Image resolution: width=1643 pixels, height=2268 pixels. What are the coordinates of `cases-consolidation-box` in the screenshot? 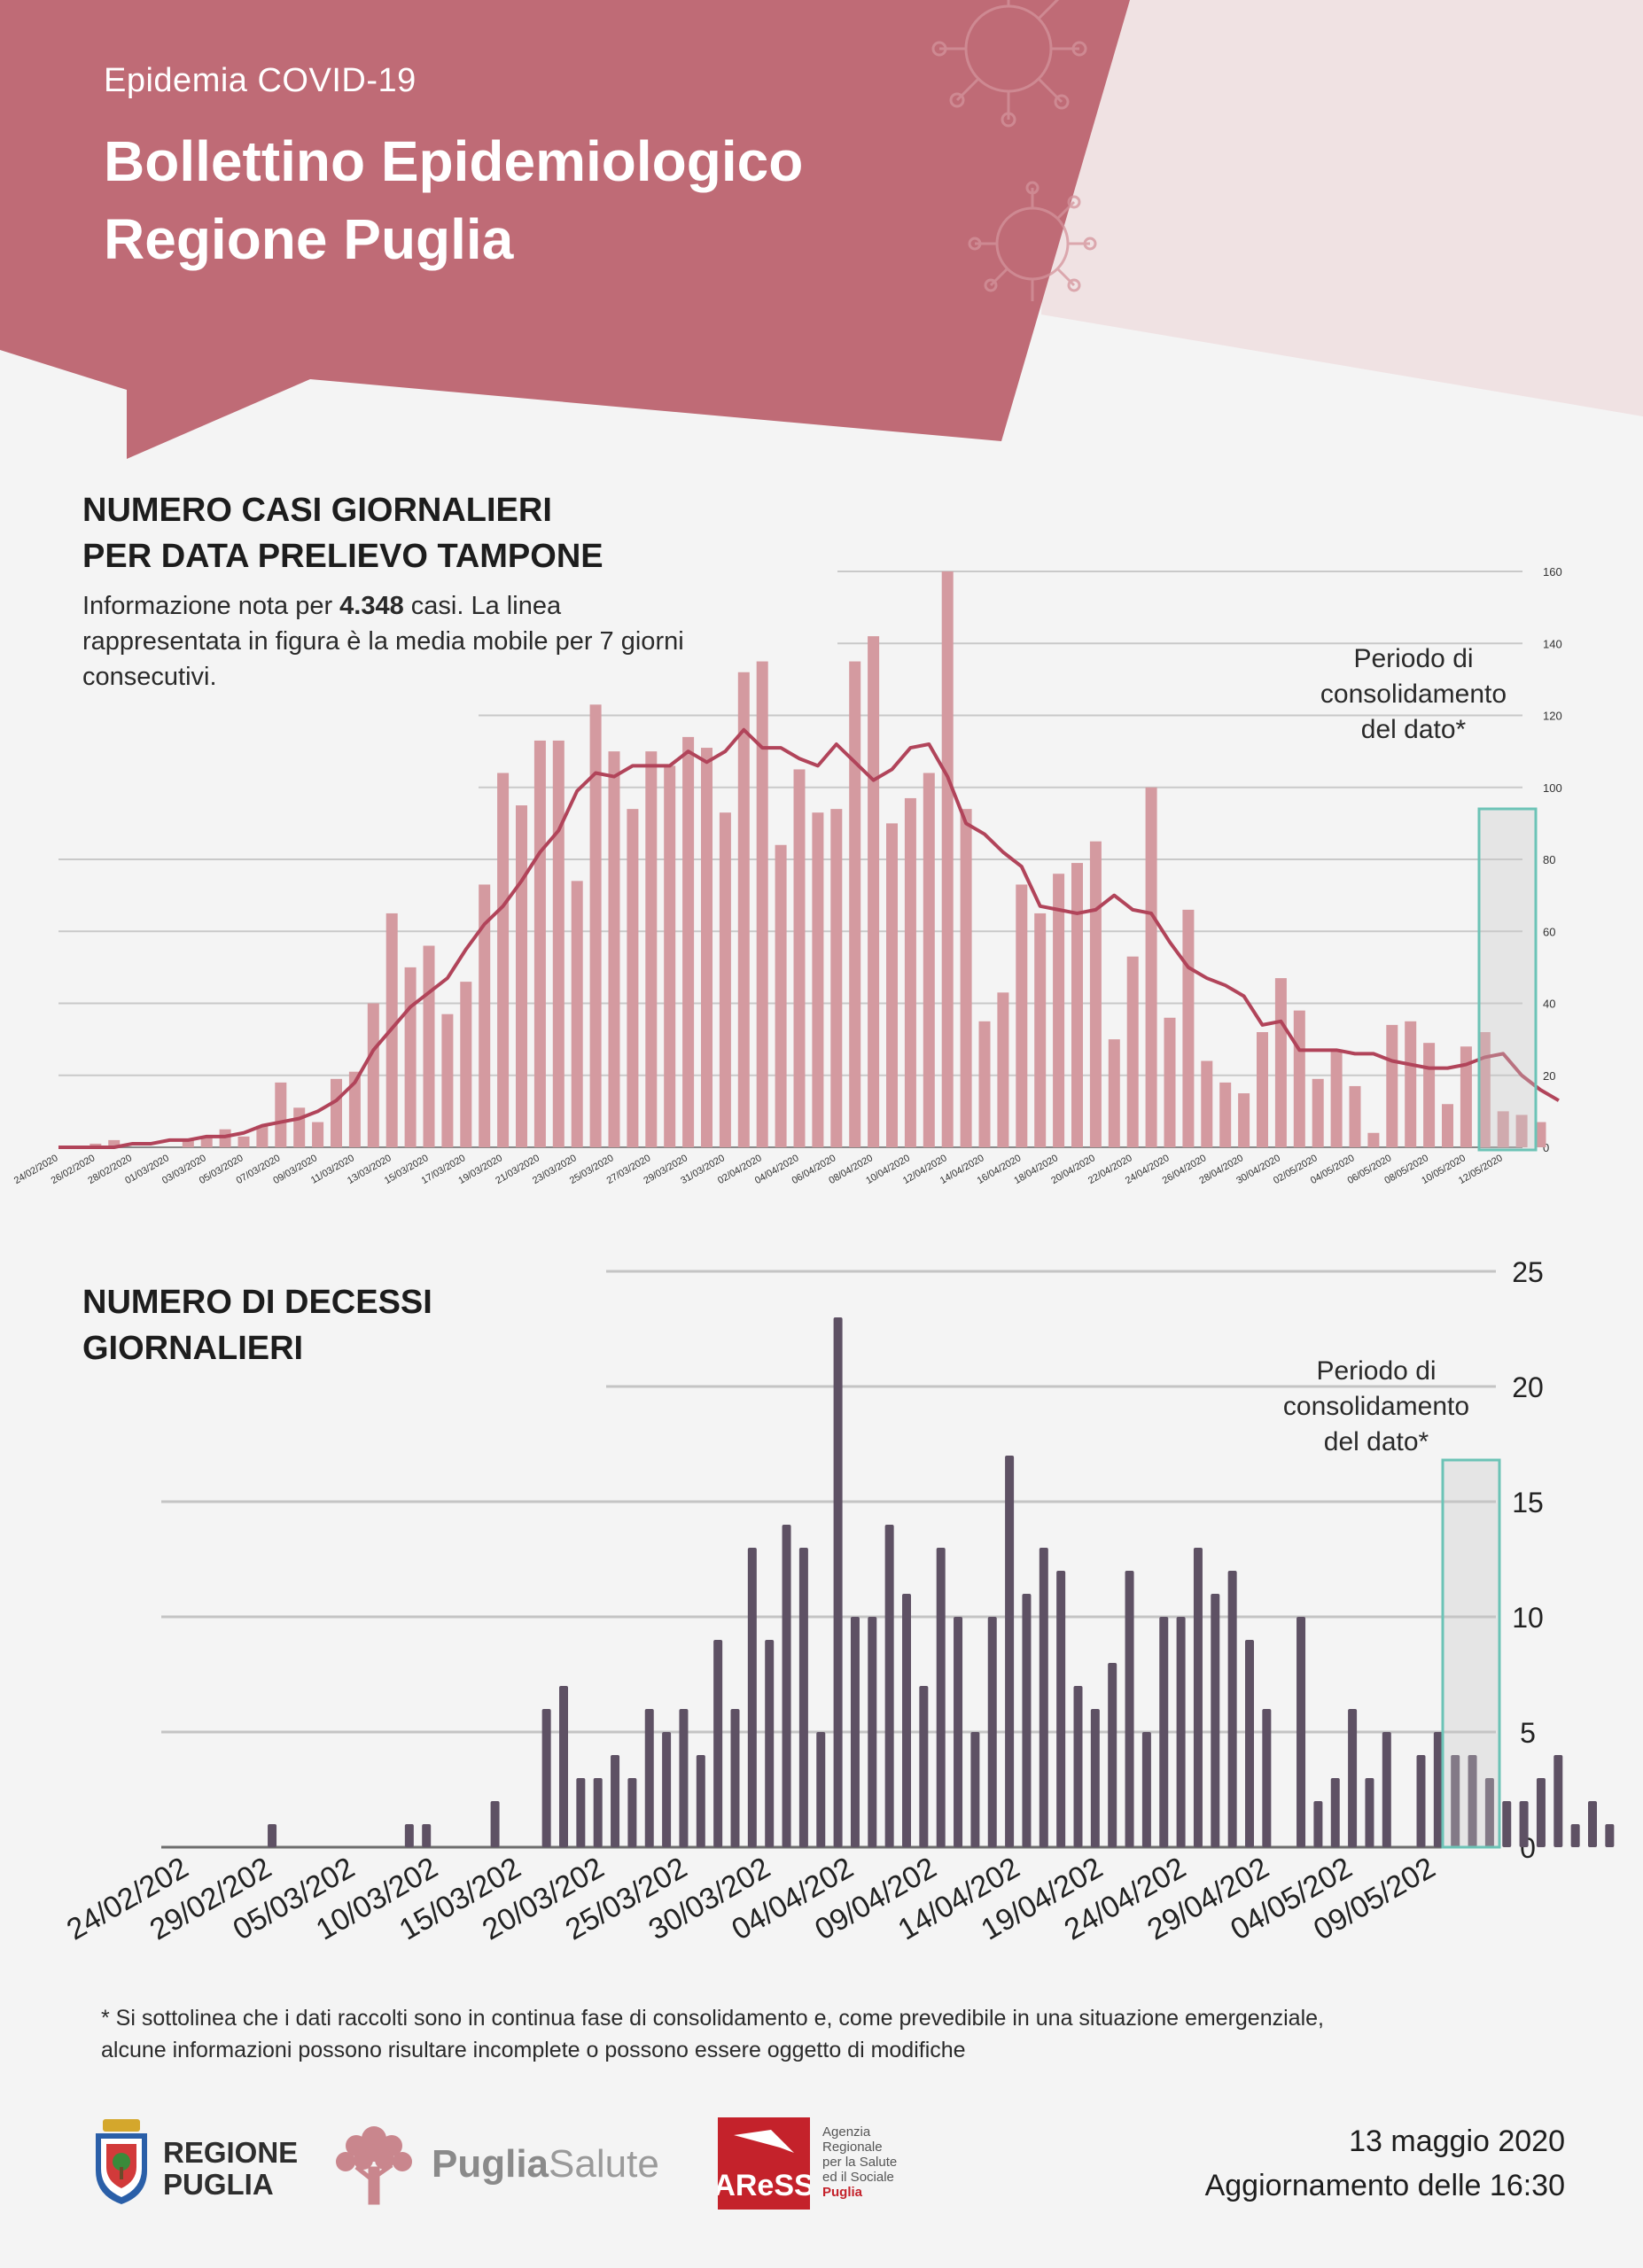 It's located at (1507, 980).